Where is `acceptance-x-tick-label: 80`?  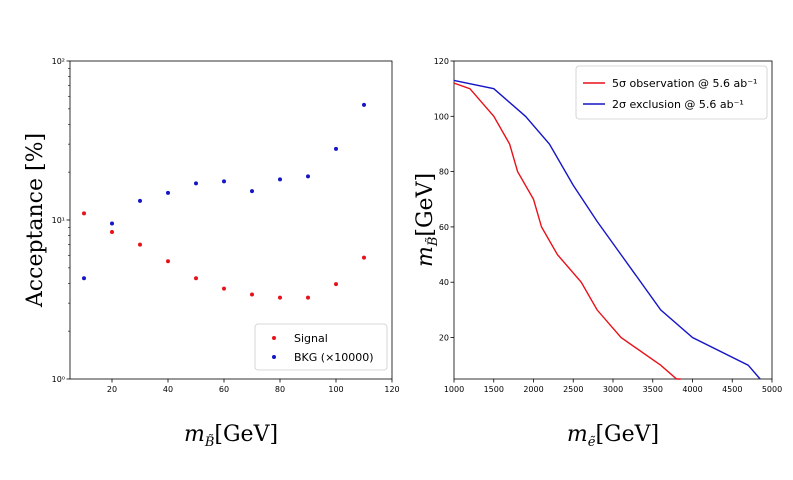 acceptance-x-tick-label: 80 is located at coordinates (280, 389).